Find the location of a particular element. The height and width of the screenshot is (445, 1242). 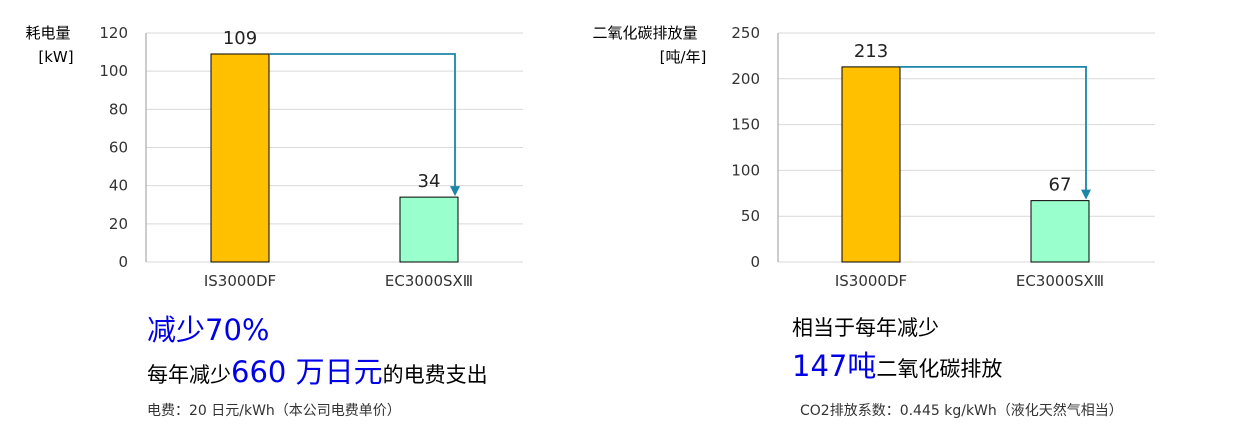

yearly-saving-line: 每年减少660 万日元的电费支出 is located at coordinates (317, 372).